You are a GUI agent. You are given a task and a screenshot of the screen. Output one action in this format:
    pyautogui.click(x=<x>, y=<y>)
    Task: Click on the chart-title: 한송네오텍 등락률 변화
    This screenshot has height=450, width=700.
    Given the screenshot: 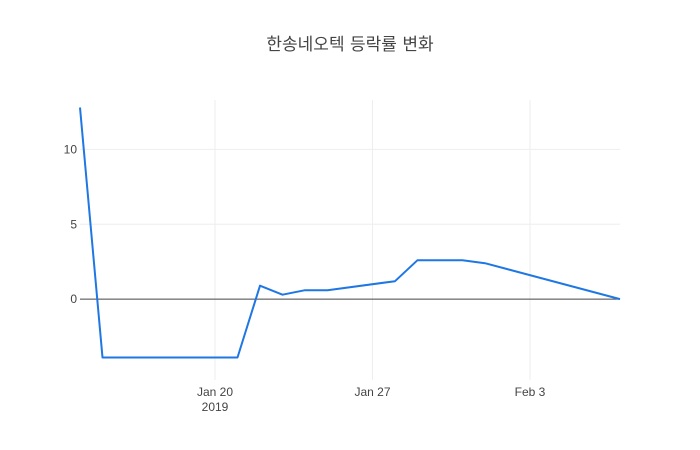 What is the action you would take?
    pyautogui.click(x=350, y=45)
    